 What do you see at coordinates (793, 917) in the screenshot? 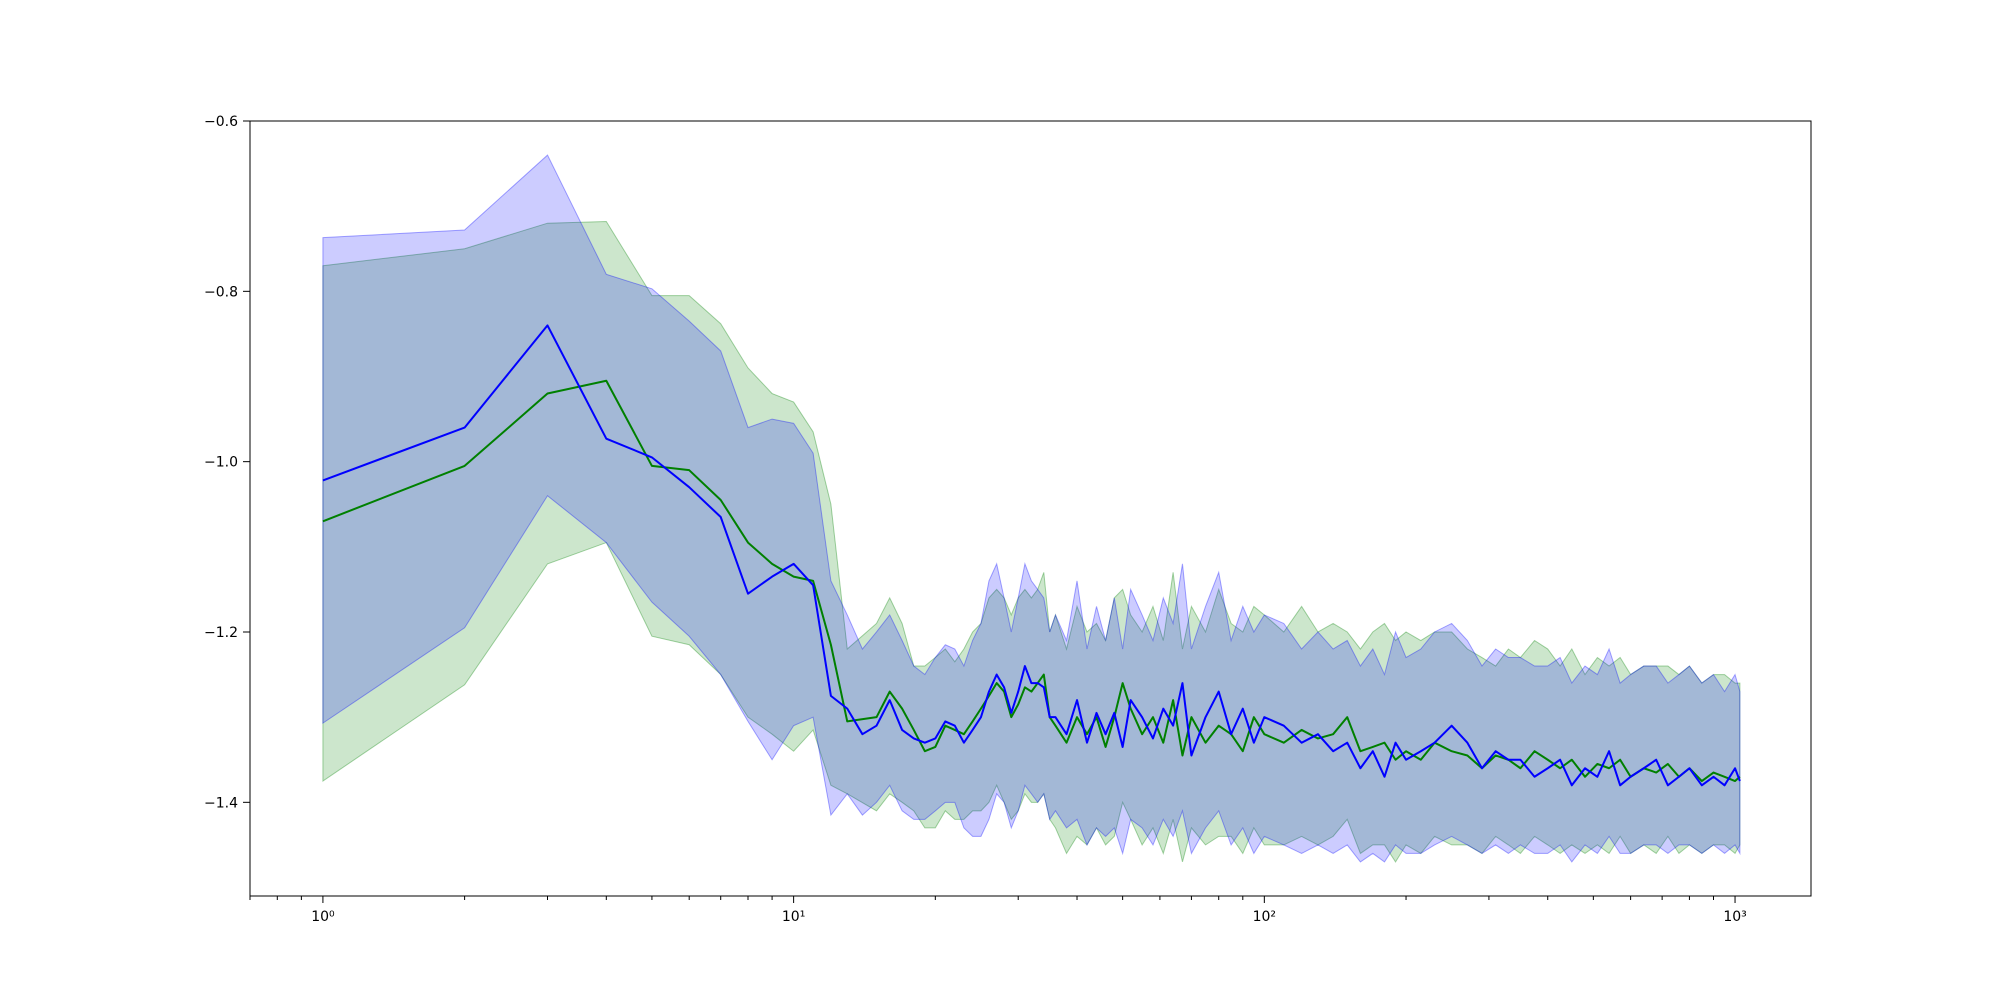
I see `x-tick-label: 10¹` at bounding box center [793, 917].